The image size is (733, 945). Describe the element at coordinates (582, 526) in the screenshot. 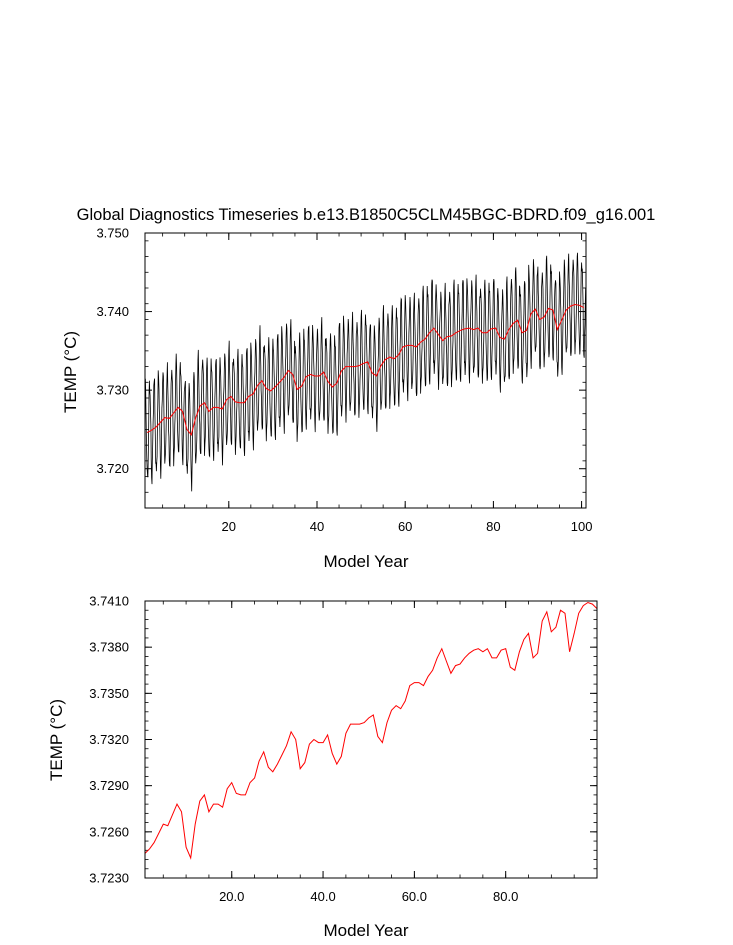

I see `x-tick-label: 100` at that location.